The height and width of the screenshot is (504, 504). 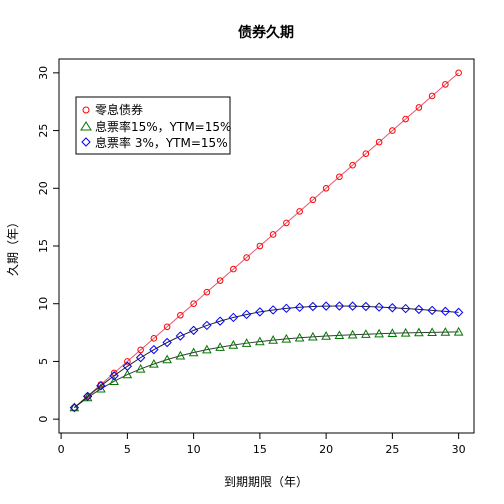 What do you see at coordinates (43, 361) in the screenshot?
I see `y-tick-label: 5` at bounding box center [43, 361].